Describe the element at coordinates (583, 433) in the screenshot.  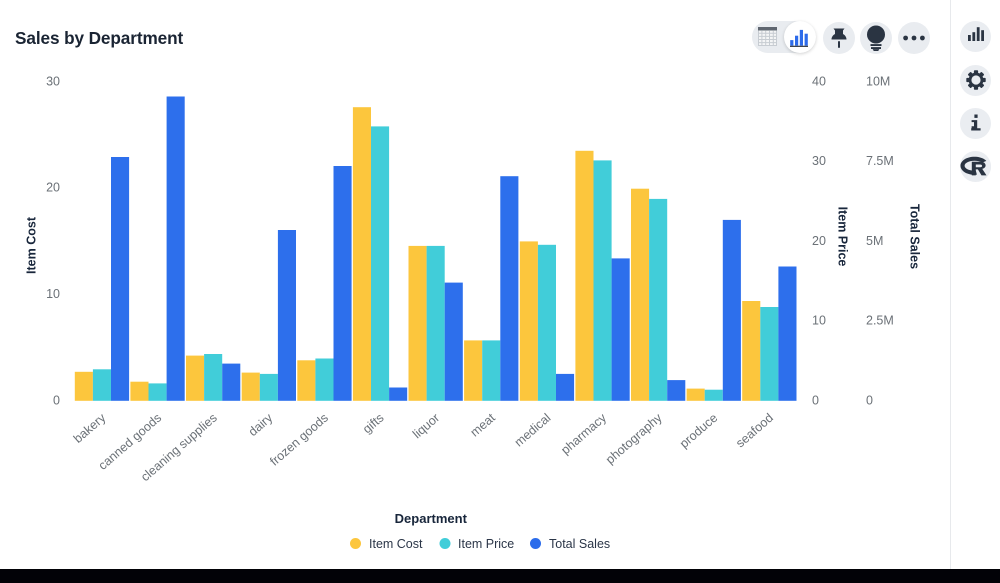
I see `svg-text: pharmacy` at that location.